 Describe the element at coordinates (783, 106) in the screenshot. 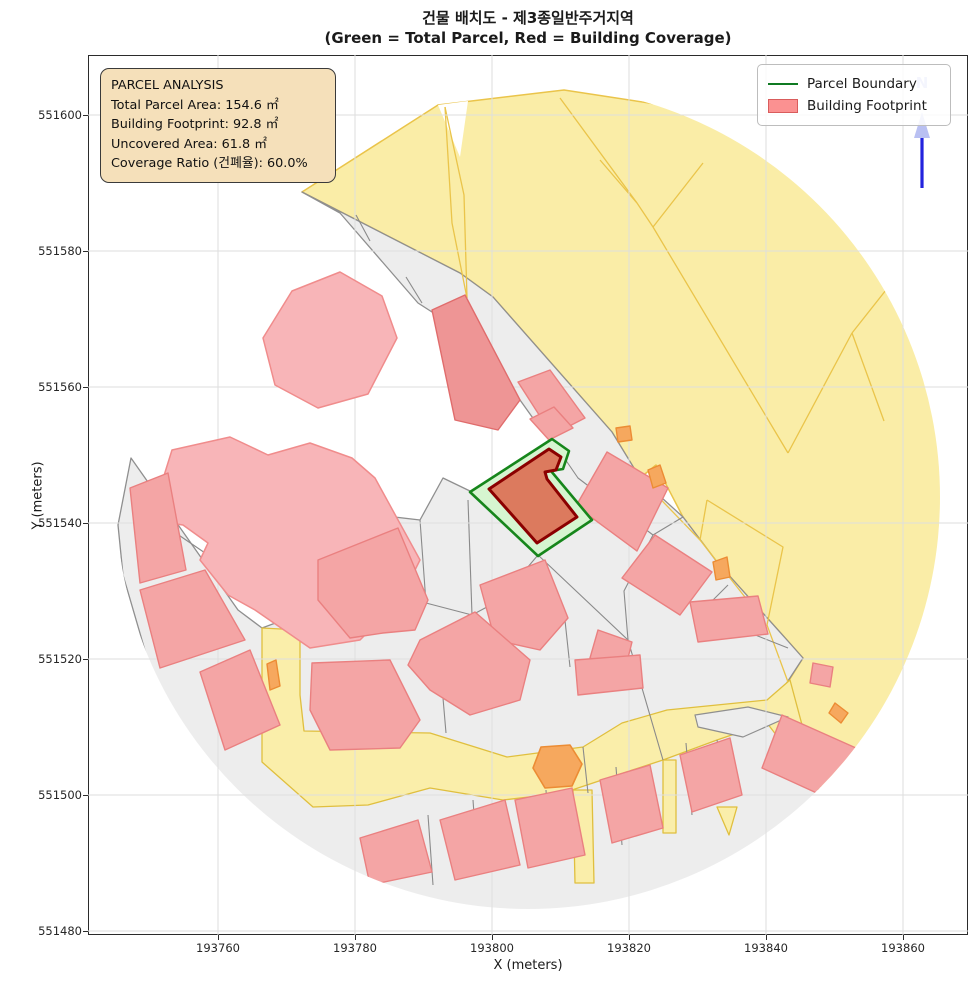

I see `building-footprint-patch-swatch` at that location.